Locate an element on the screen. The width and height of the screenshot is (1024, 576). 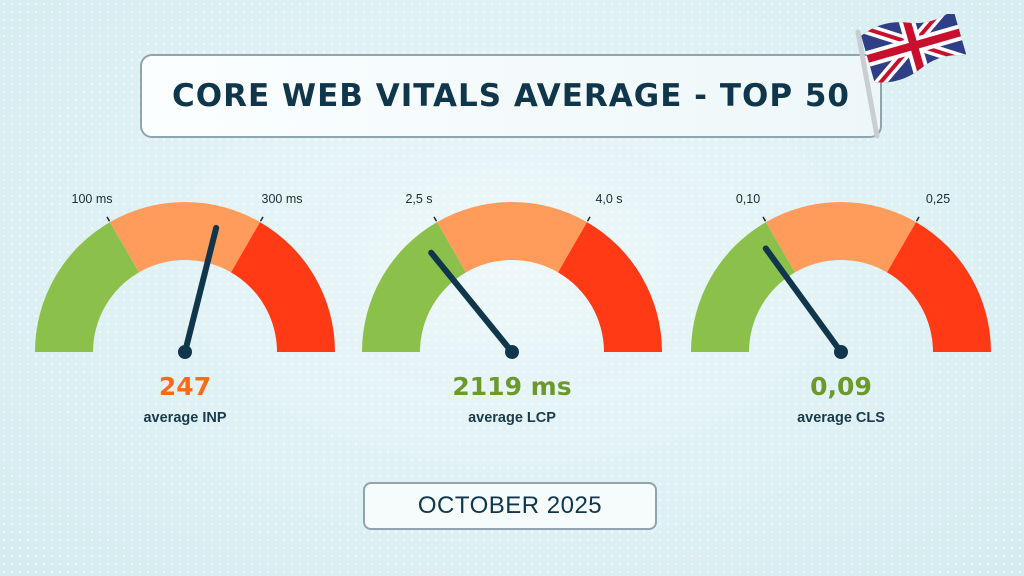
date-label: OCTOBER 2025 is located at coordinates (510, 505).